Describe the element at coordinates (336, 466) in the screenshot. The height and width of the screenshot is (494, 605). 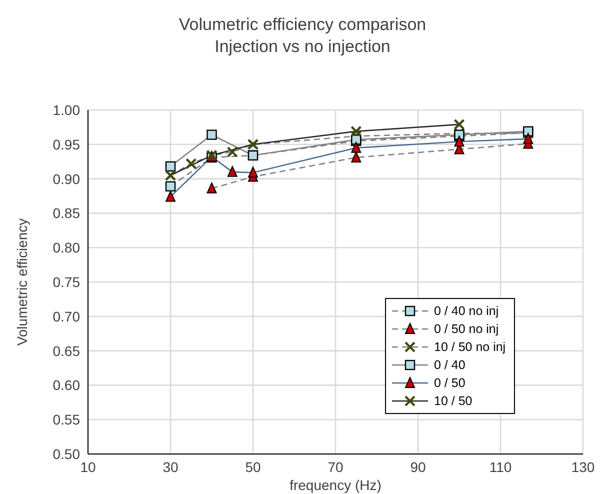
I see `x-tick-label: 70` at that location.